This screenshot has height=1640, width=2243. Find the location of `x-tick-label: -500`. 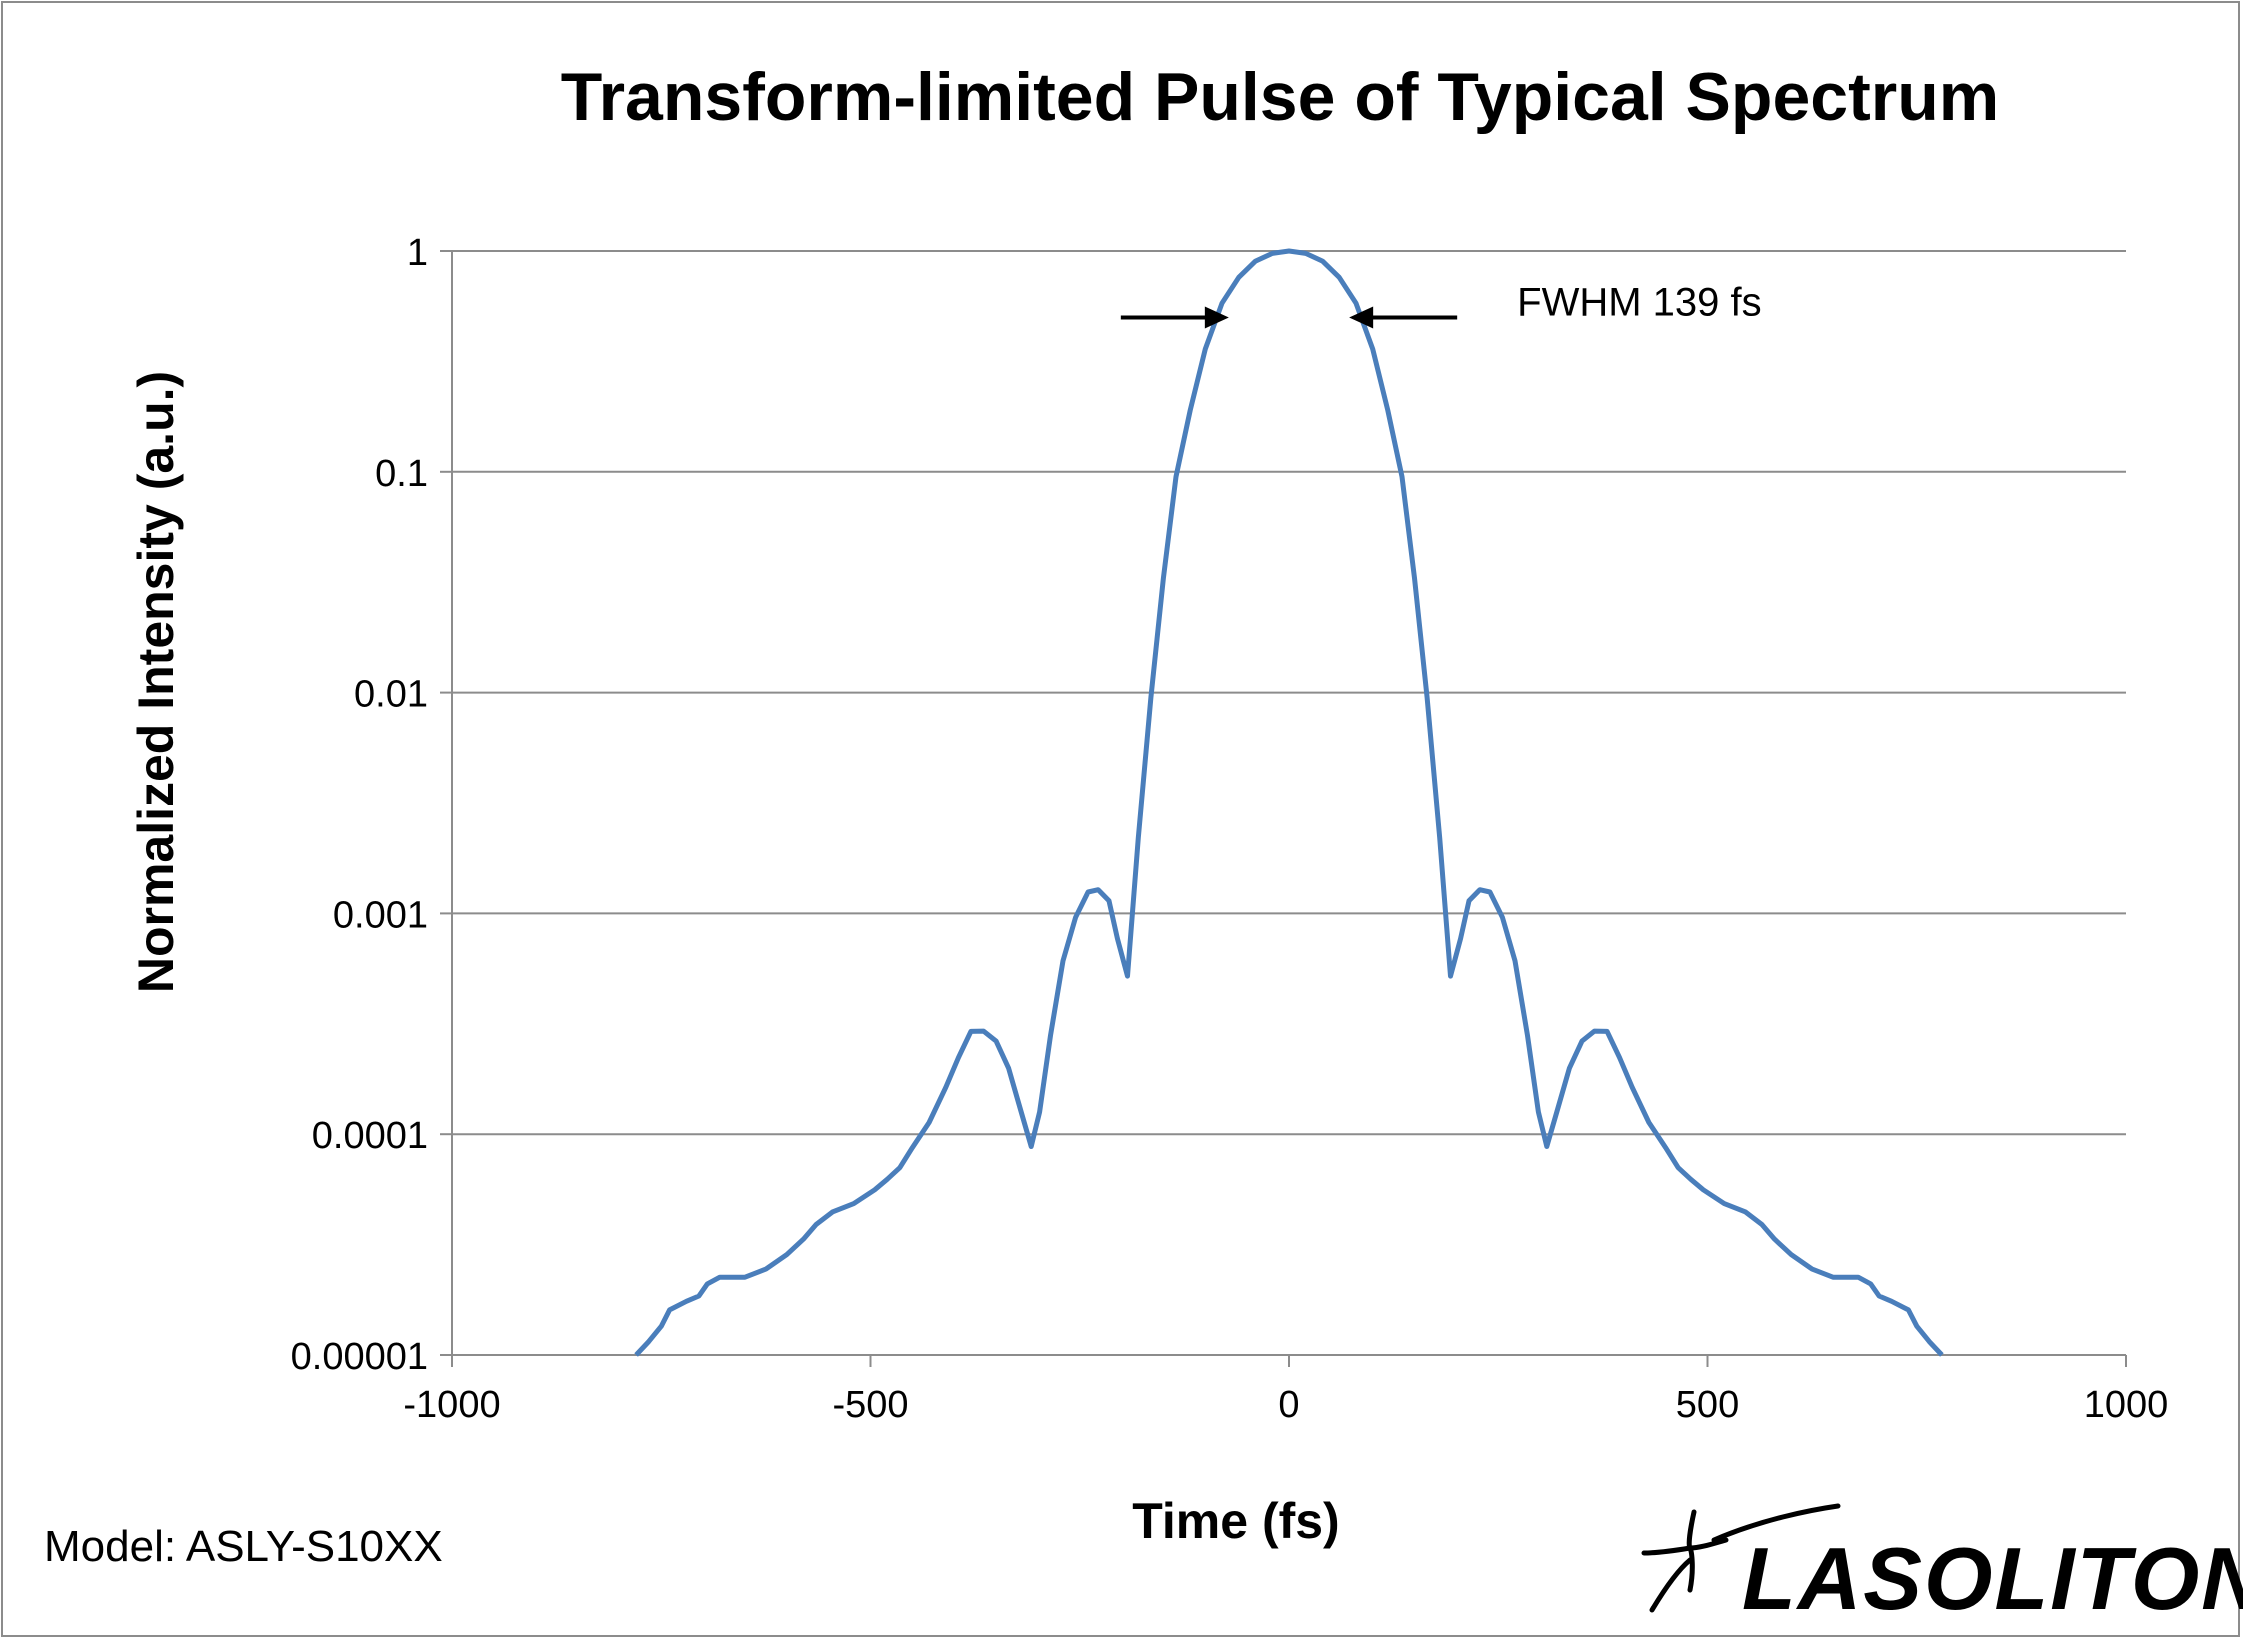

x-tick-label: -500 is located at coordinates (870, 1405).